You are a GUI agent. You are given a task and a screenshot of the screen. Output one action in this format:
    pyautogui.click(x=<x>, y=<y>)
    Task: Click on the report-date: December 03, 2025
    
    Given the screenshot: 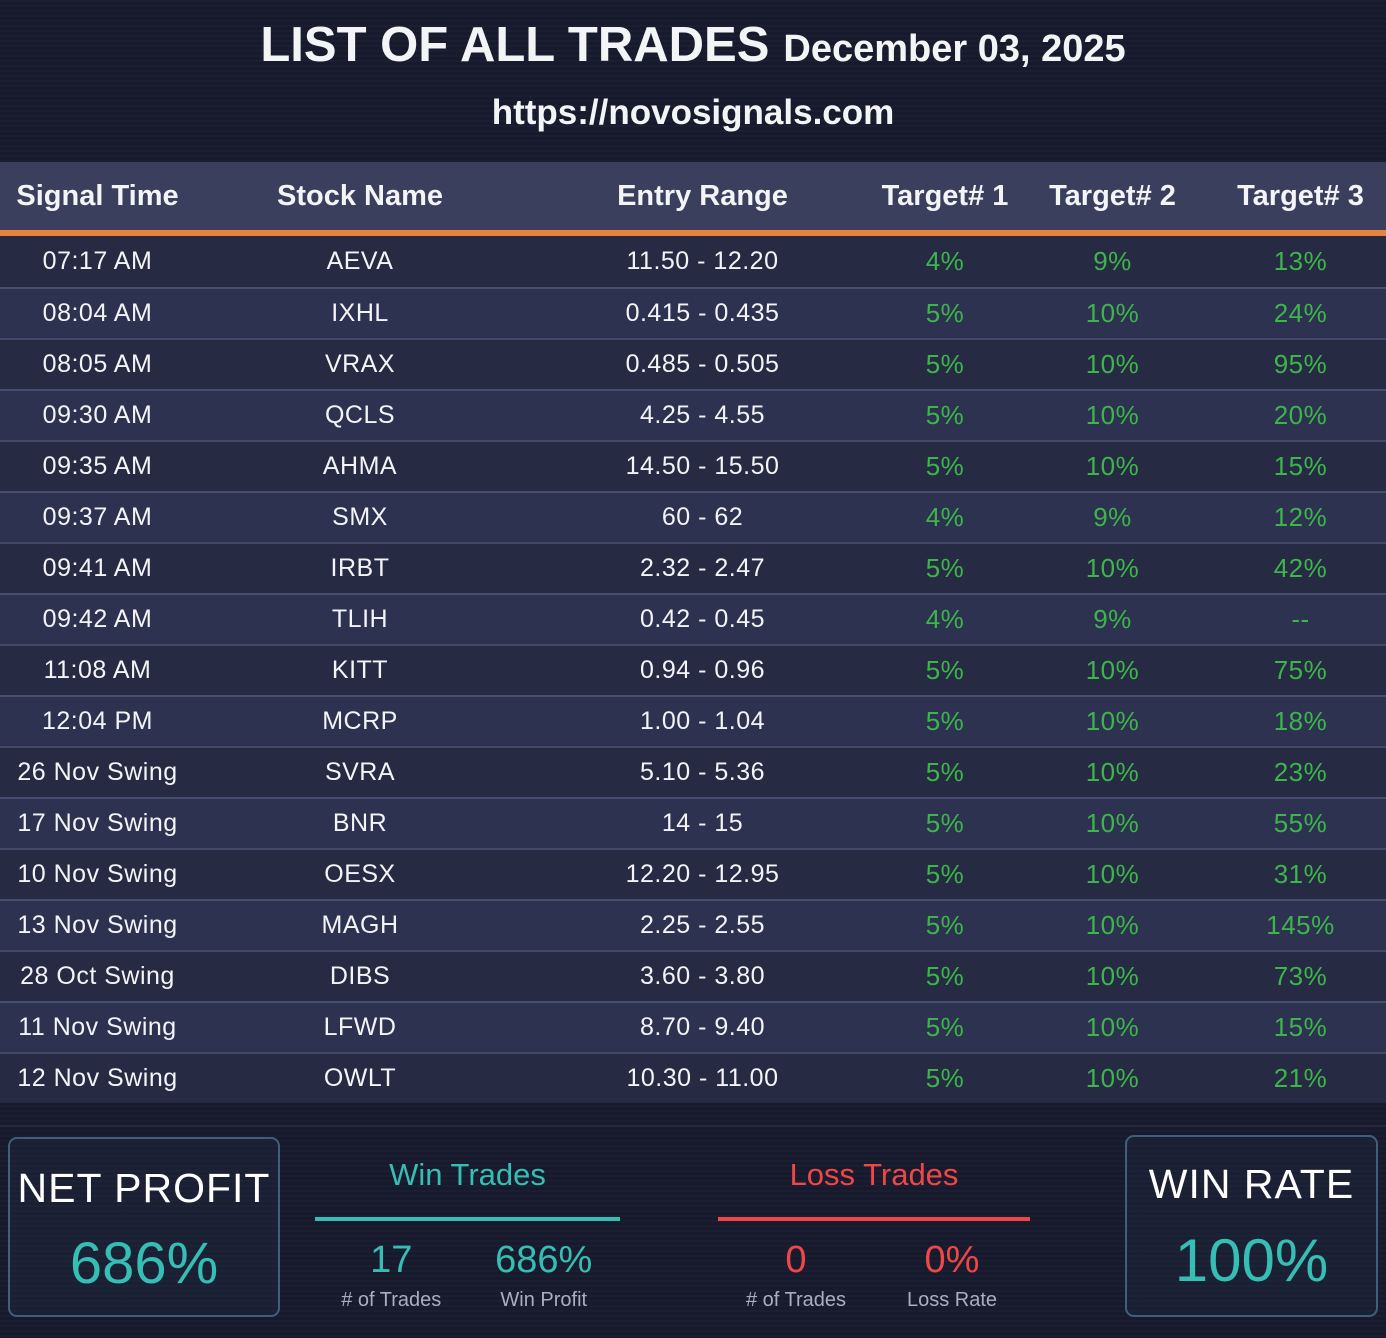 What is the action you would take?
    pyautogui.click(x=954, y=49)
    